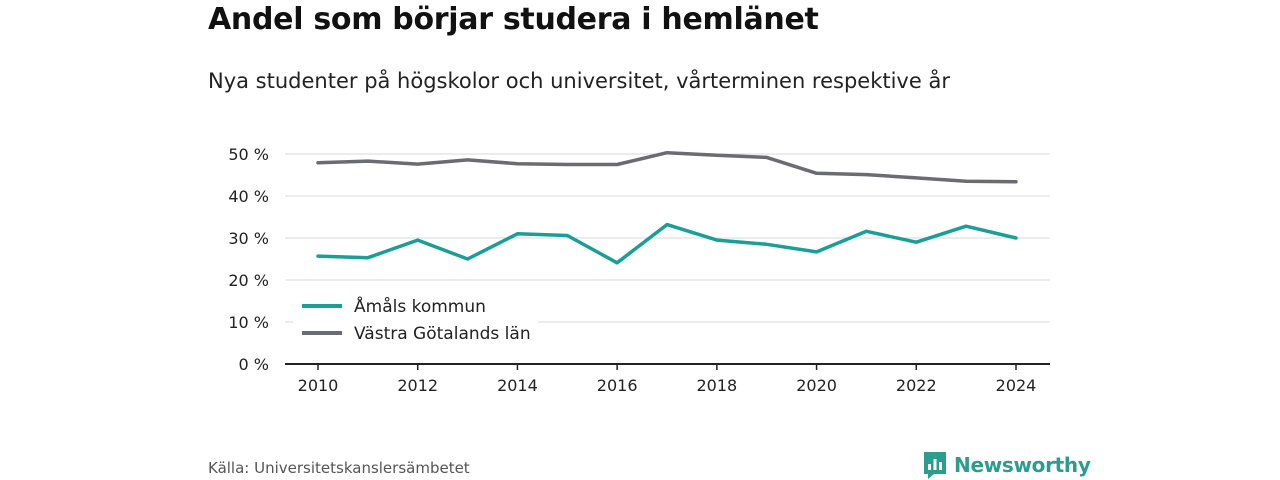 Image resolution: width=1280 pixels, height=480 pixels. I want to click on y-axis-ticks: 0 % 10 % 20 % 30 % 40 % 50 %, so click(248, 259).